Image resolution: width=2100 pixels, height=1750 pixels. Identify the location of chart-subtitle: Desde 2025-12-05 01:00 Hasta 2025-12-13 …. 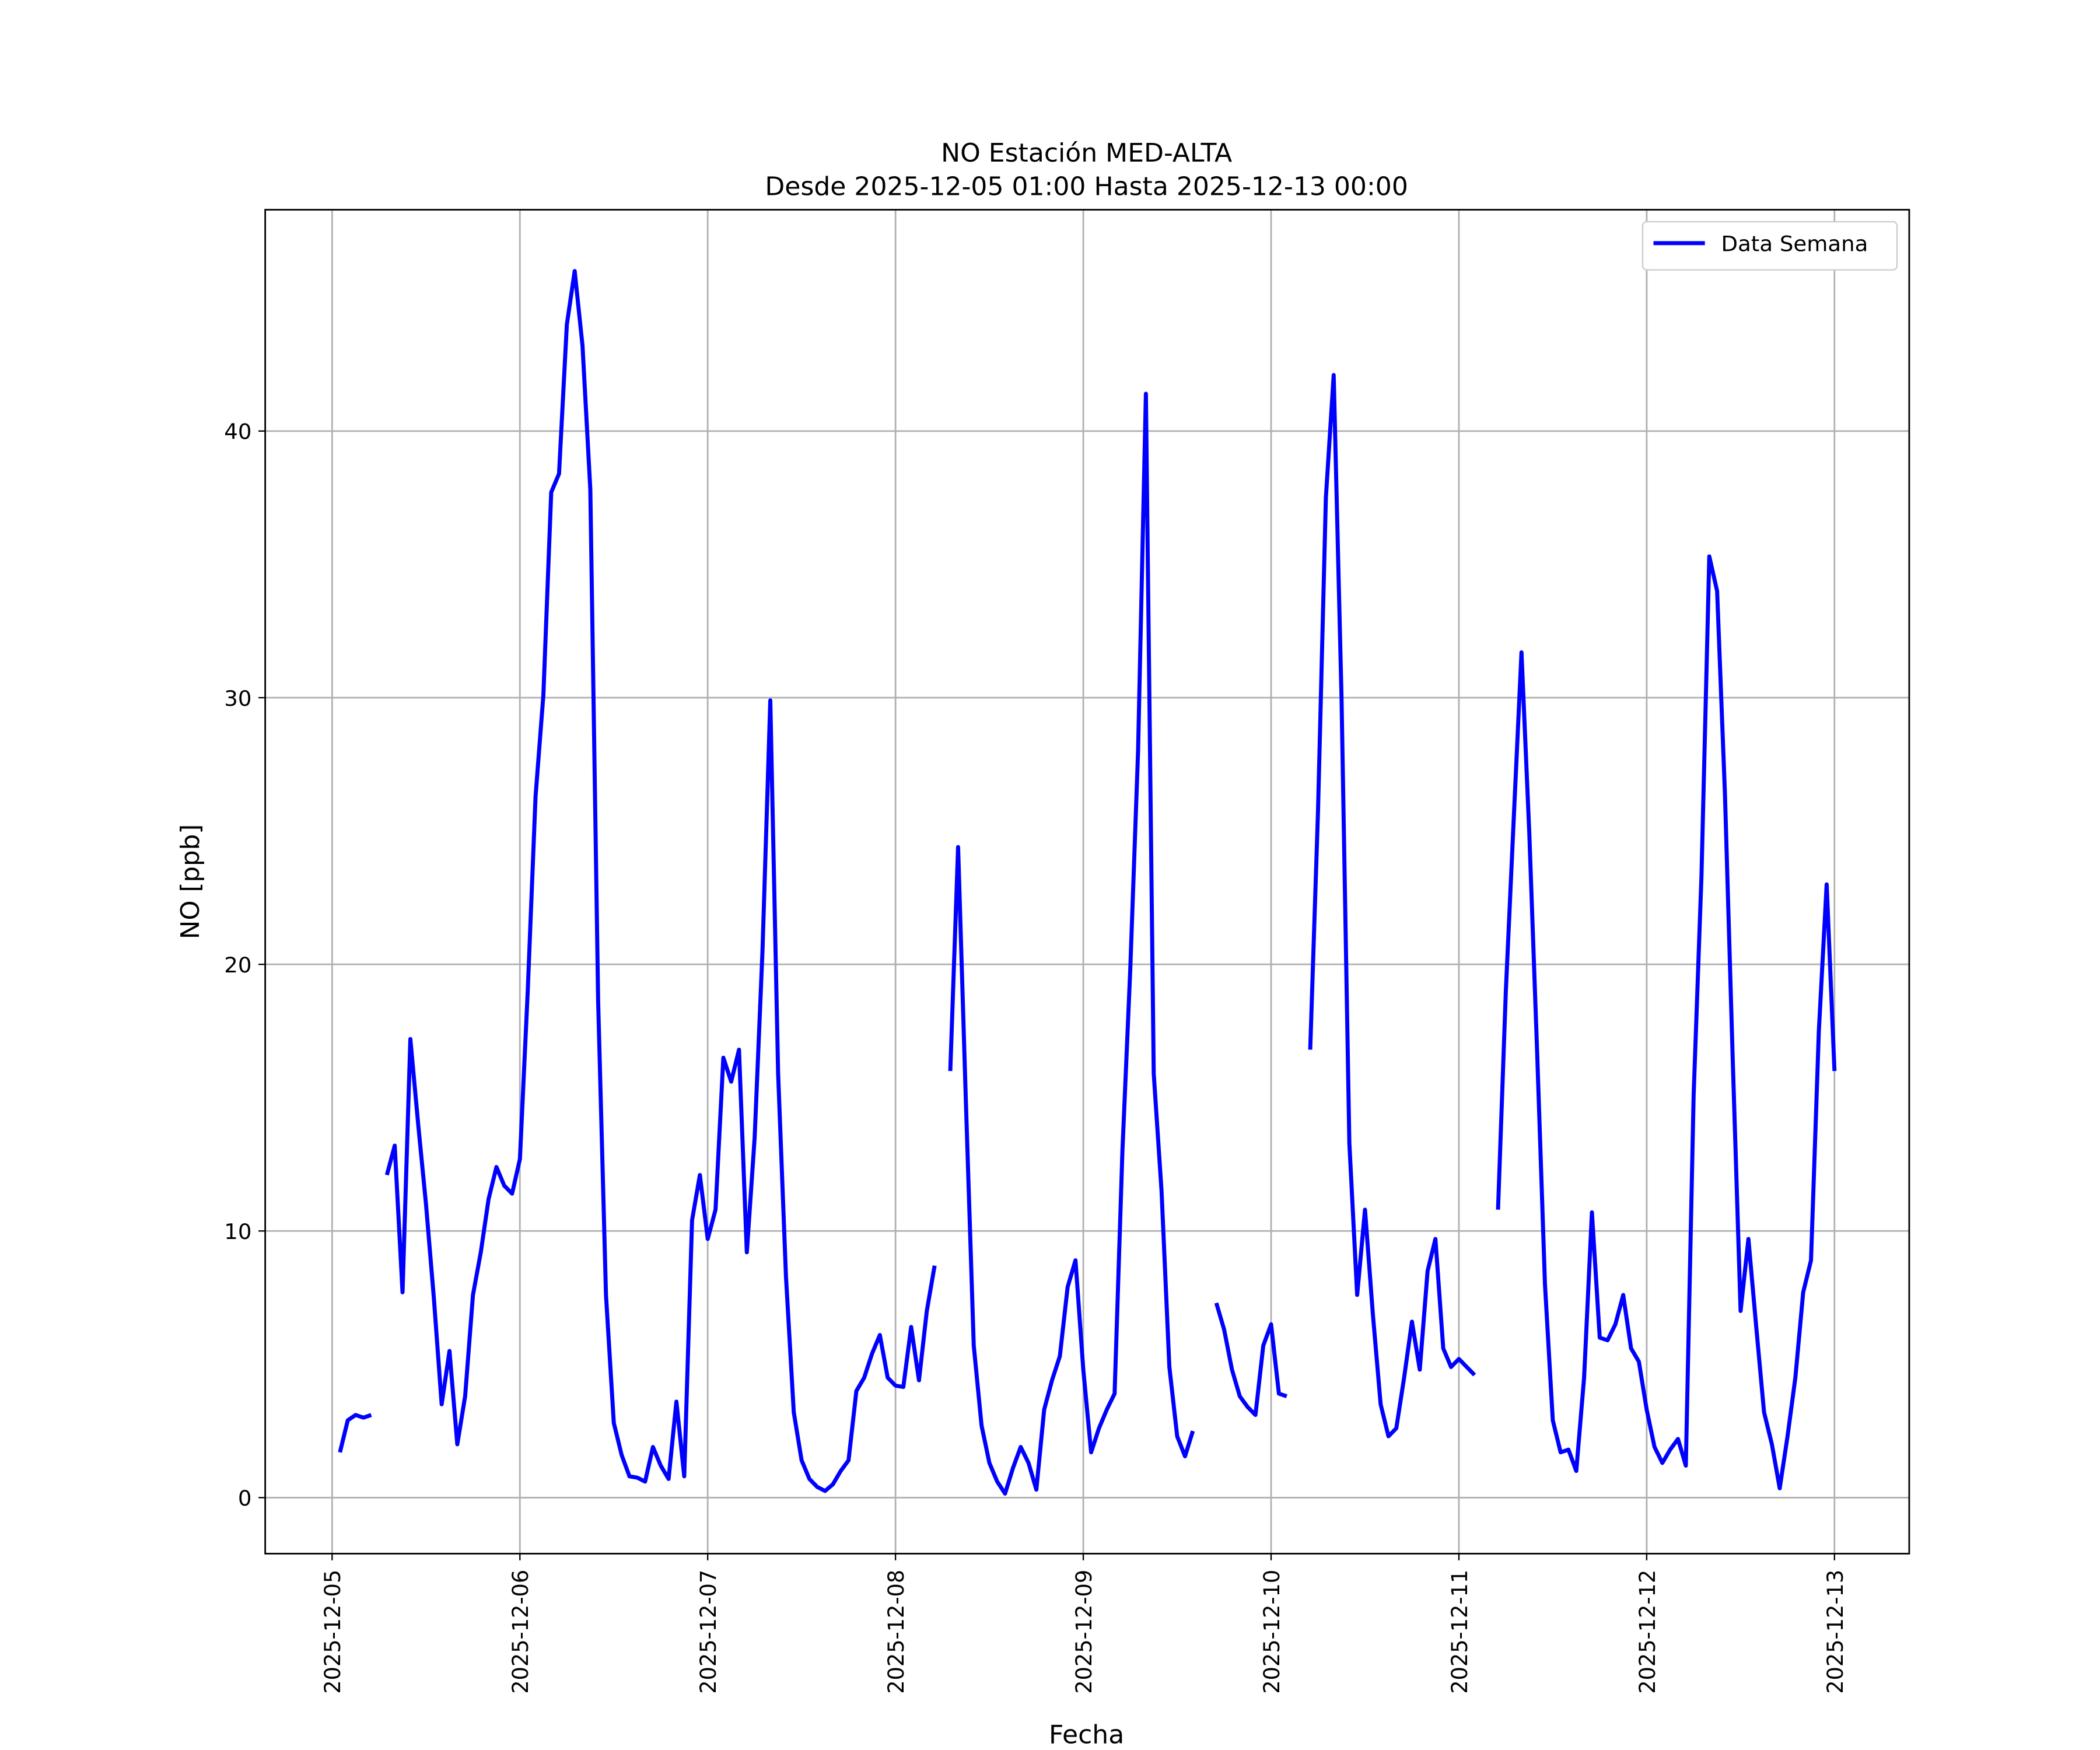
(1086, 187).